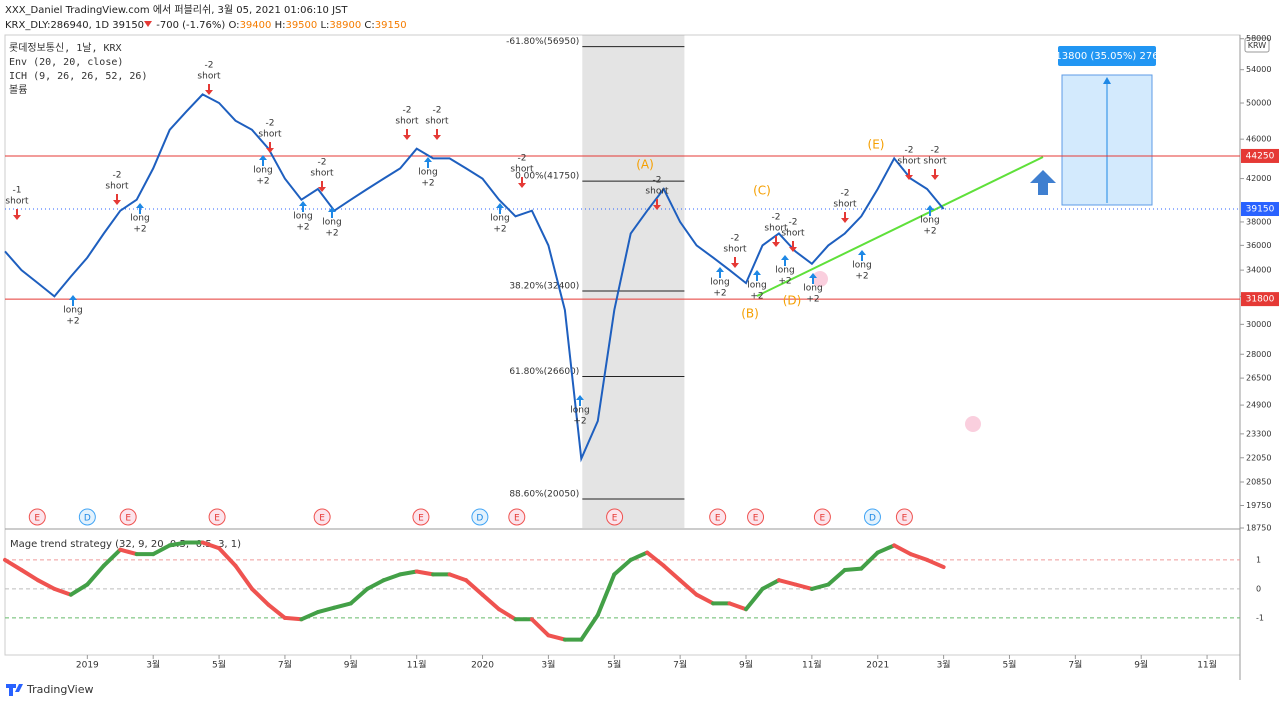 The height and width of the screenshot is (705, 1280). Describe the element at coordinates (57, 25) in the screenshot. I see `symbol: KRX_DLY:286940, 1D` at that location.